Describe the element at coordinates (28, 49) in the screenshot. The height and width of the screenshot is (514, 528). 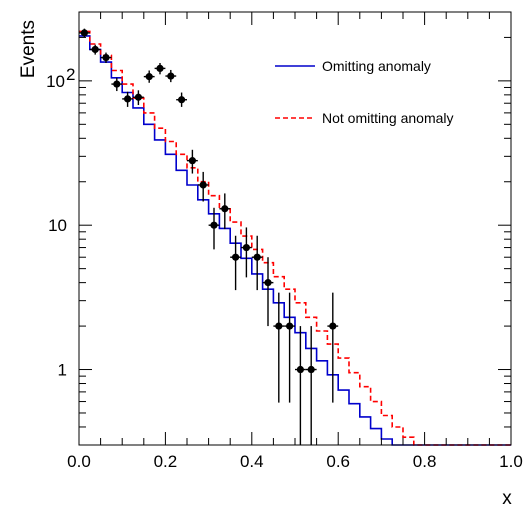
I see `y-axis-title: Events` at that location.